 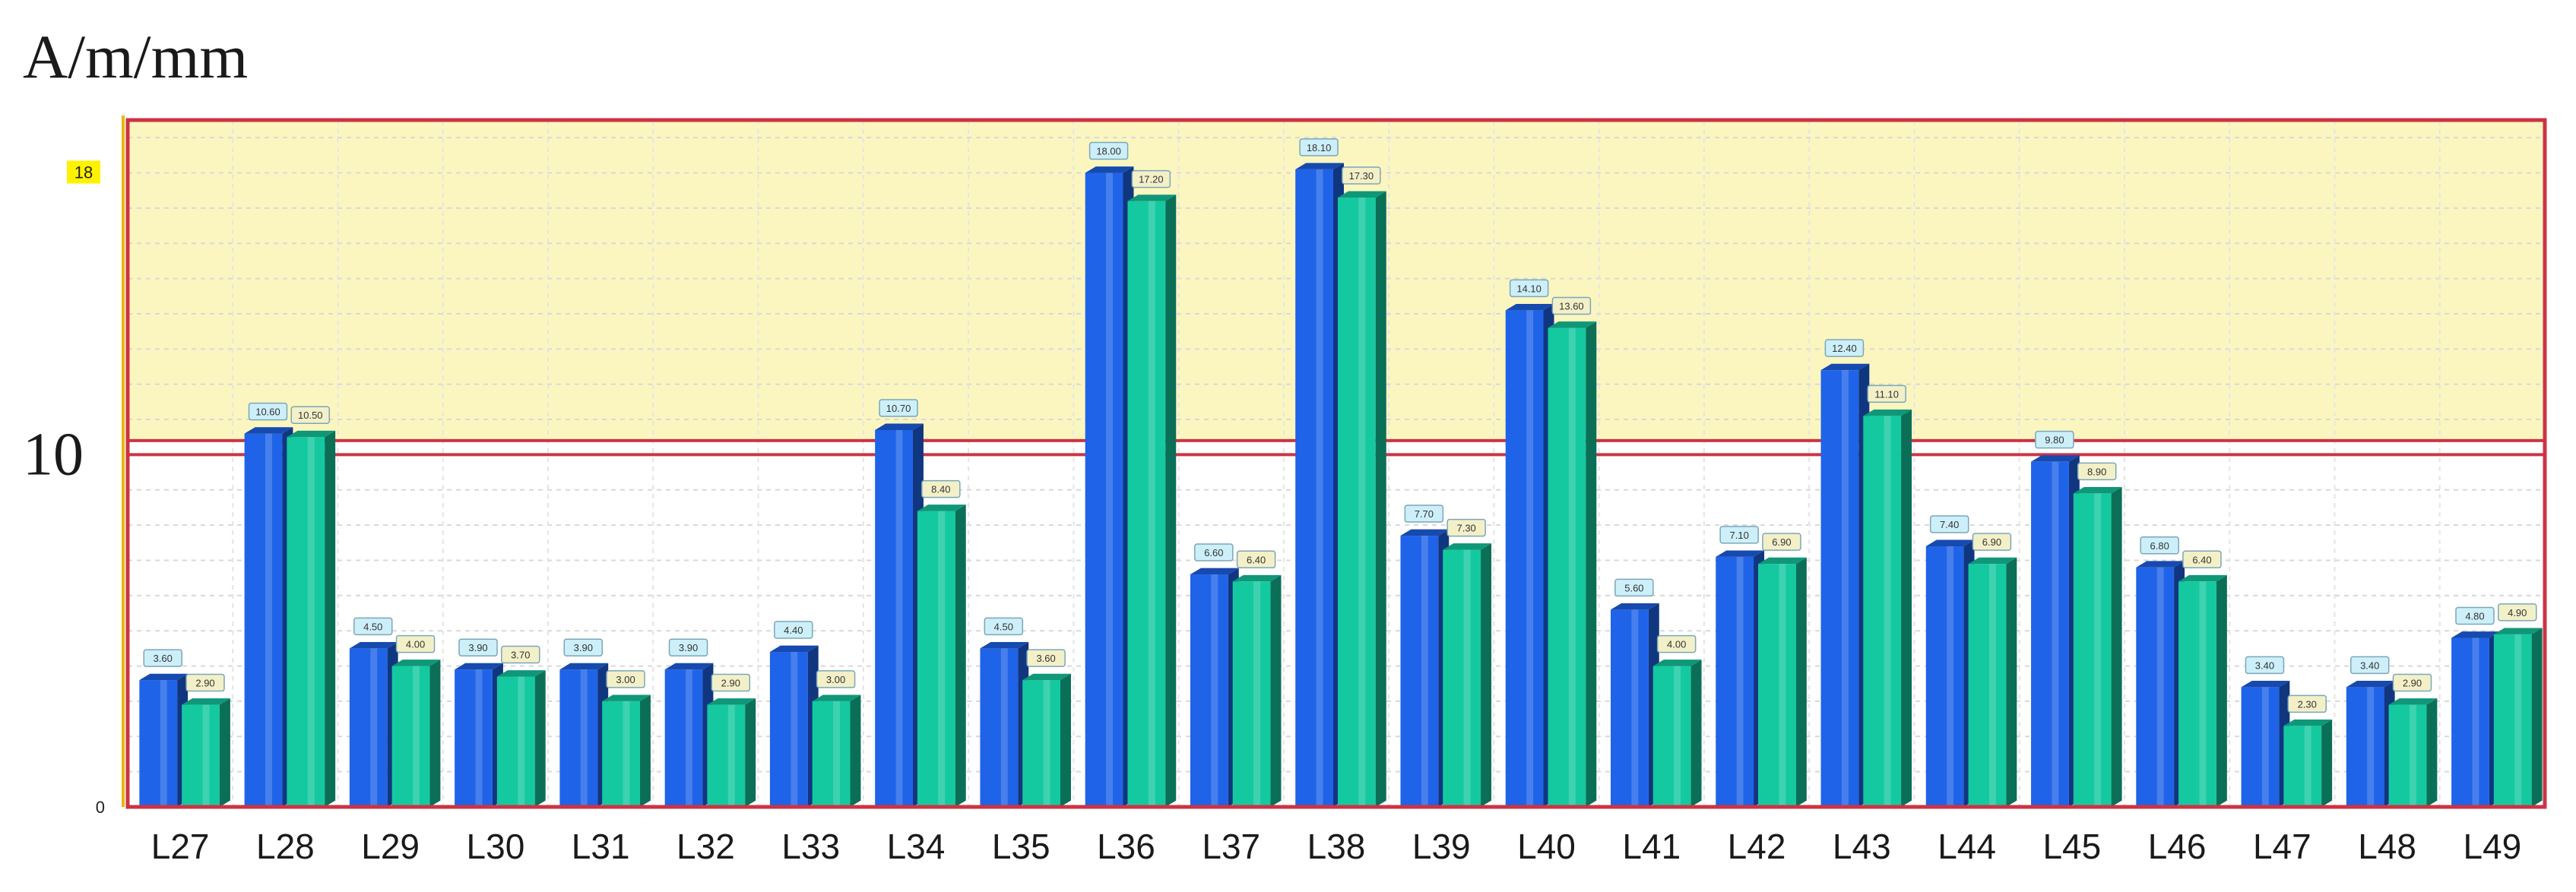 I want to click on data-label: 3.00, so click(x=835, y=679).